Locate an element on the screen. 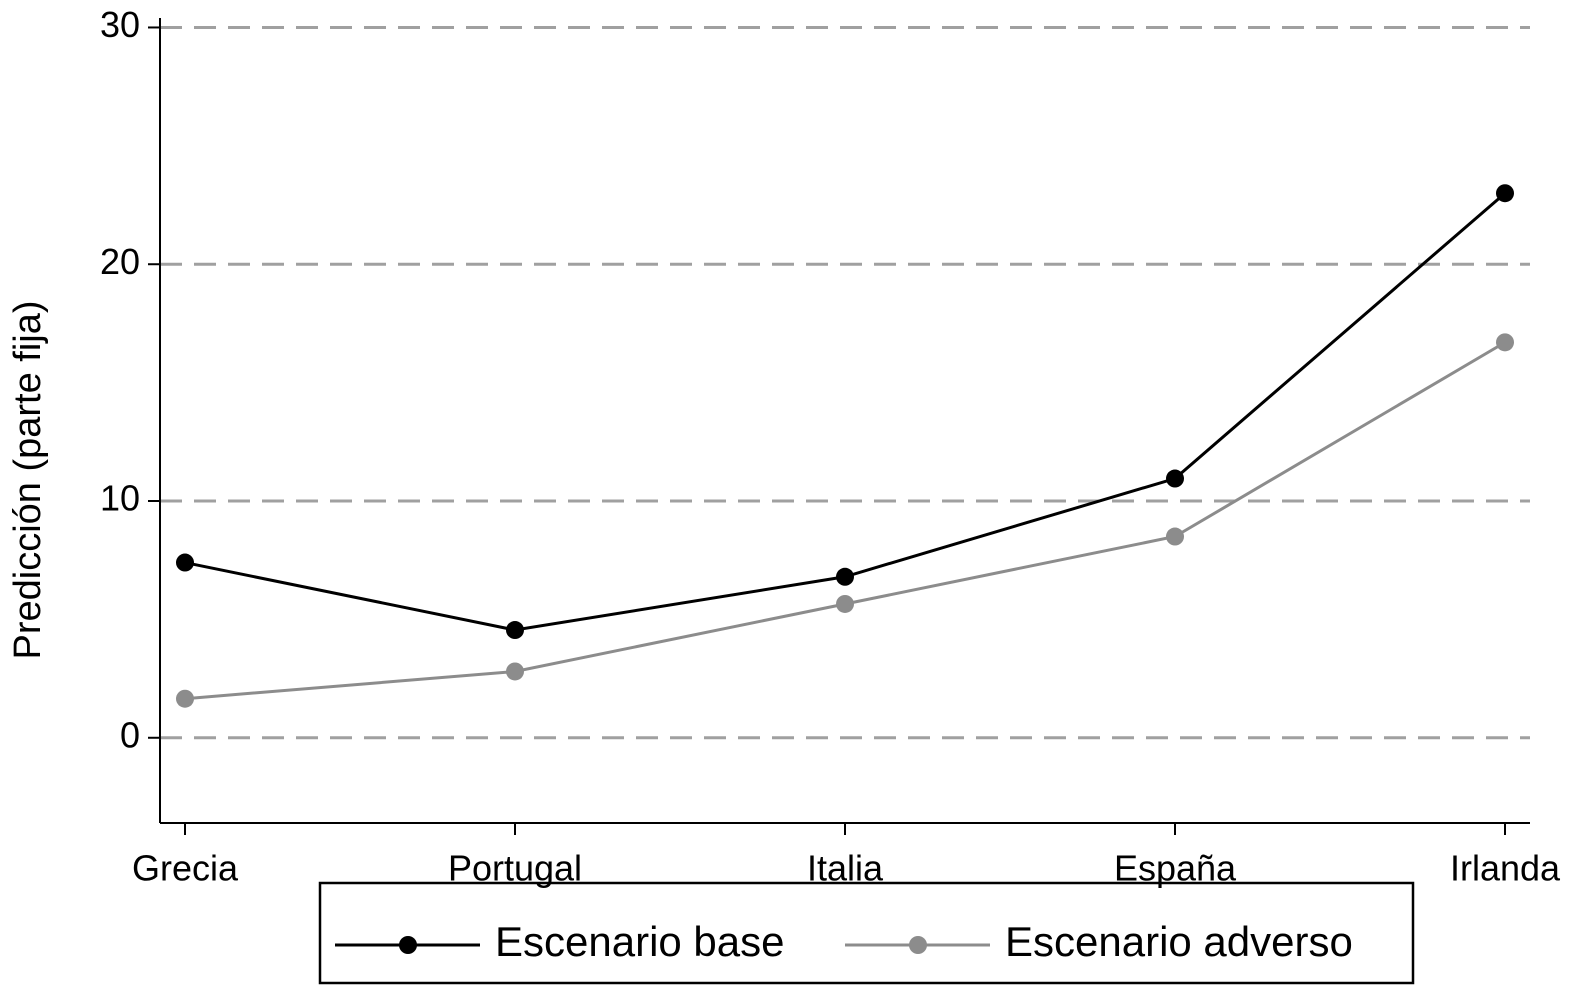 The image size is (1592, 1000). x-tick-label: España is located at coordinates (1175, 868).